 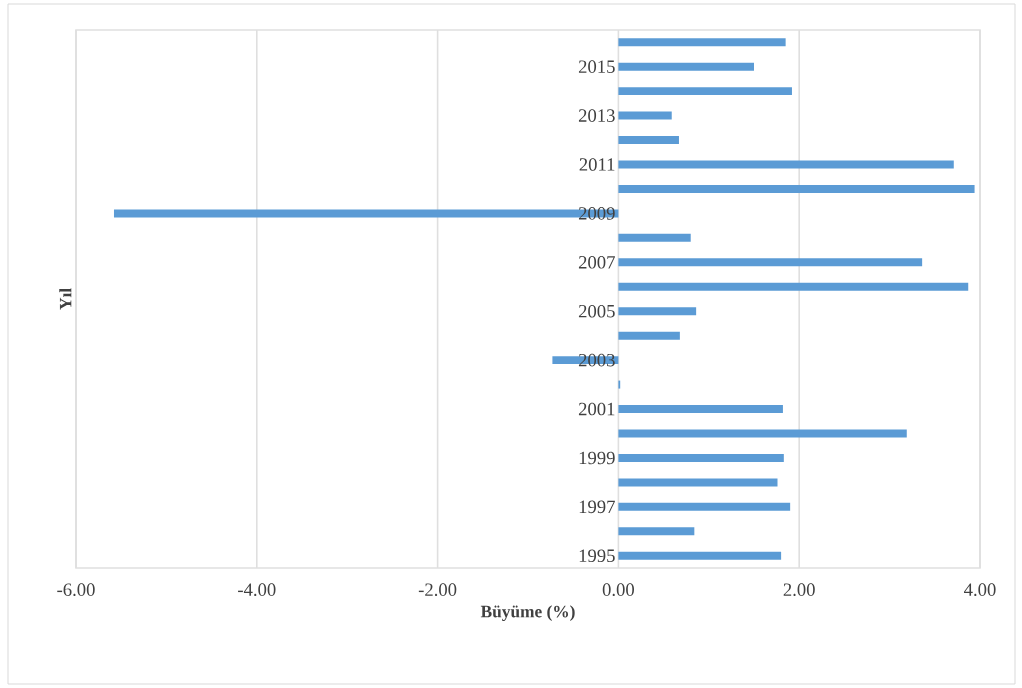 I want to click on y-tick-label: 2003, so click(x=596, y=360).